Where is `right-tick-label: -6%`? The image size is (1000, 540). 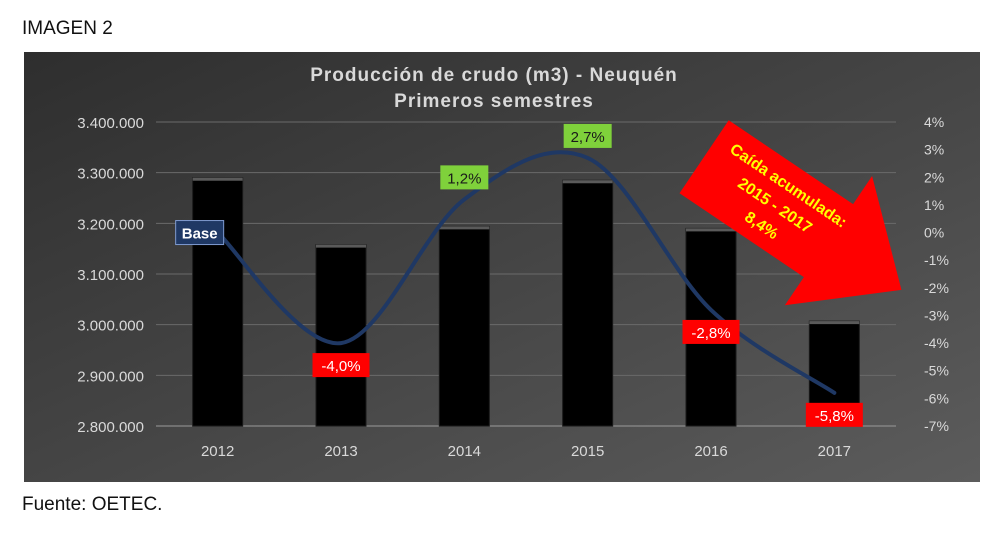
right-tick-label: -6% is located at coordinates (936, 398).